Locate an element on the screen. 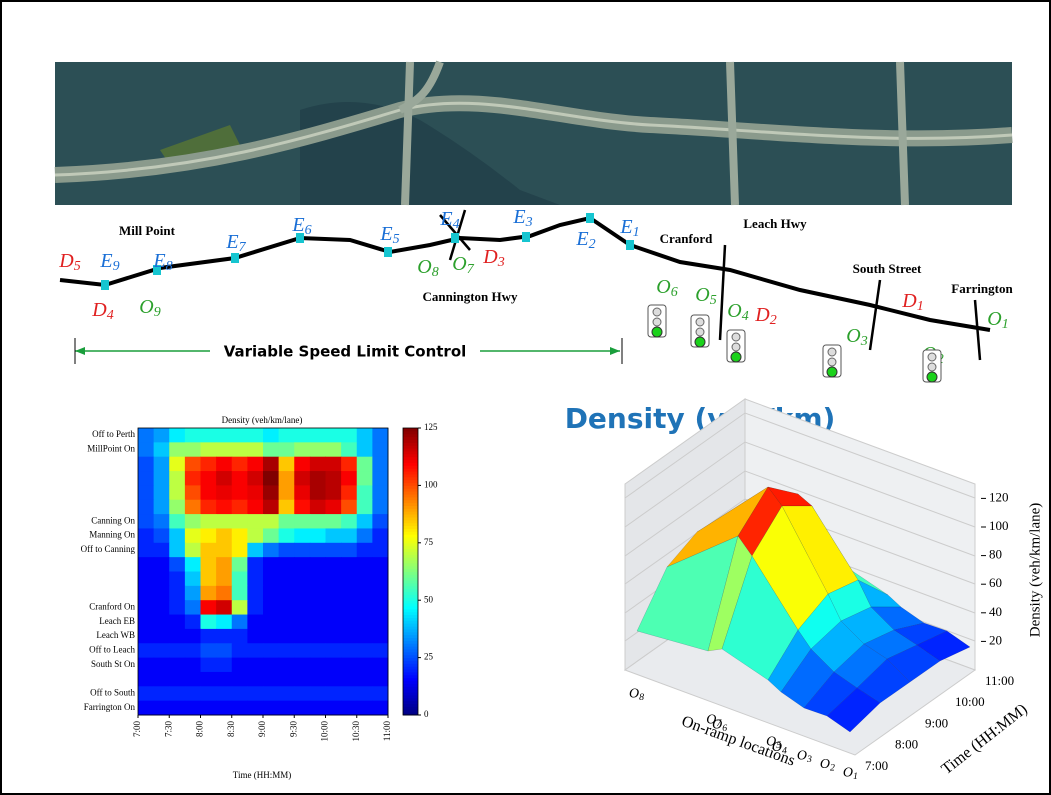  time-tick-label: 11:00 is located at coordinates (999, 680).